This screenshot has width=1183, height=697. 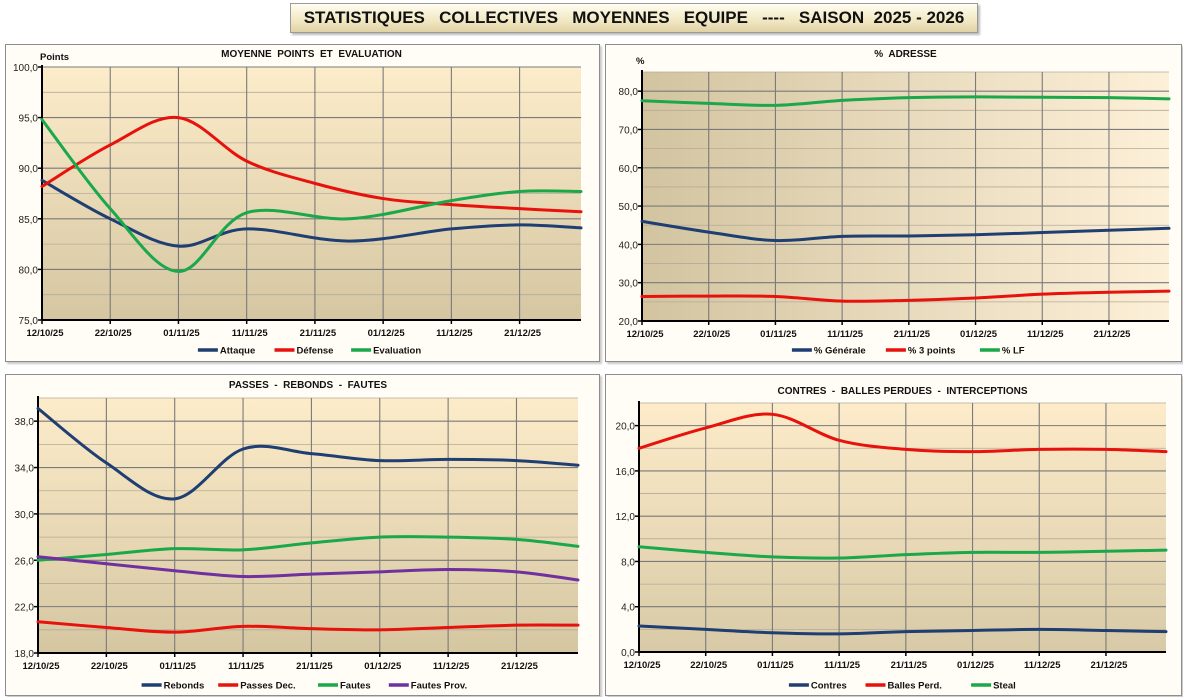 I want to click on legend-label: Rebonds, so click(x=184, y=686).